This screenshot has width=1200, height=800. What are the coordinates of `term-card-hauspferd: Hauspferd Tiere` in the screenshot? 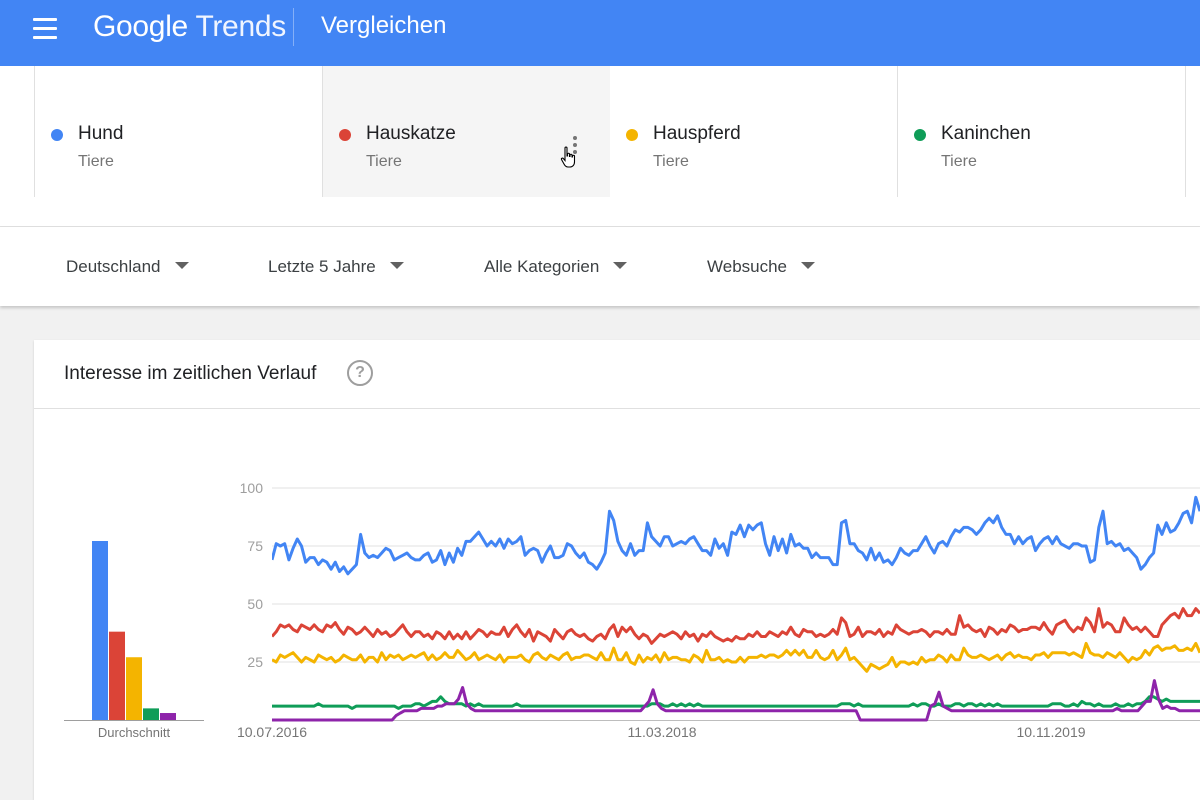 It's located at (754, 131).